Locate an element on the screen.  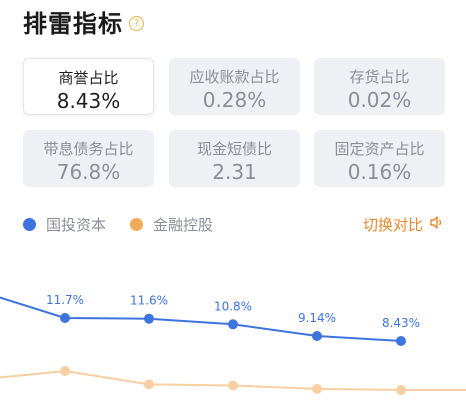
metric-card-goodwill: 商誉占比 8.43% is located at coordinates (88, 86).